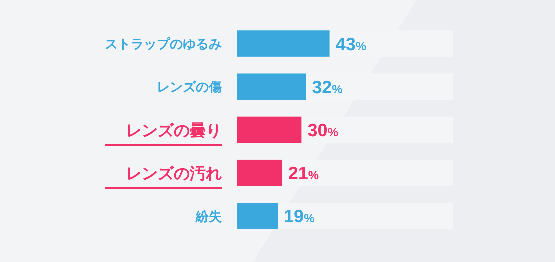 This screenshot has height=262, width=555. I want to click on data-label: 19%, so click(300, 216).